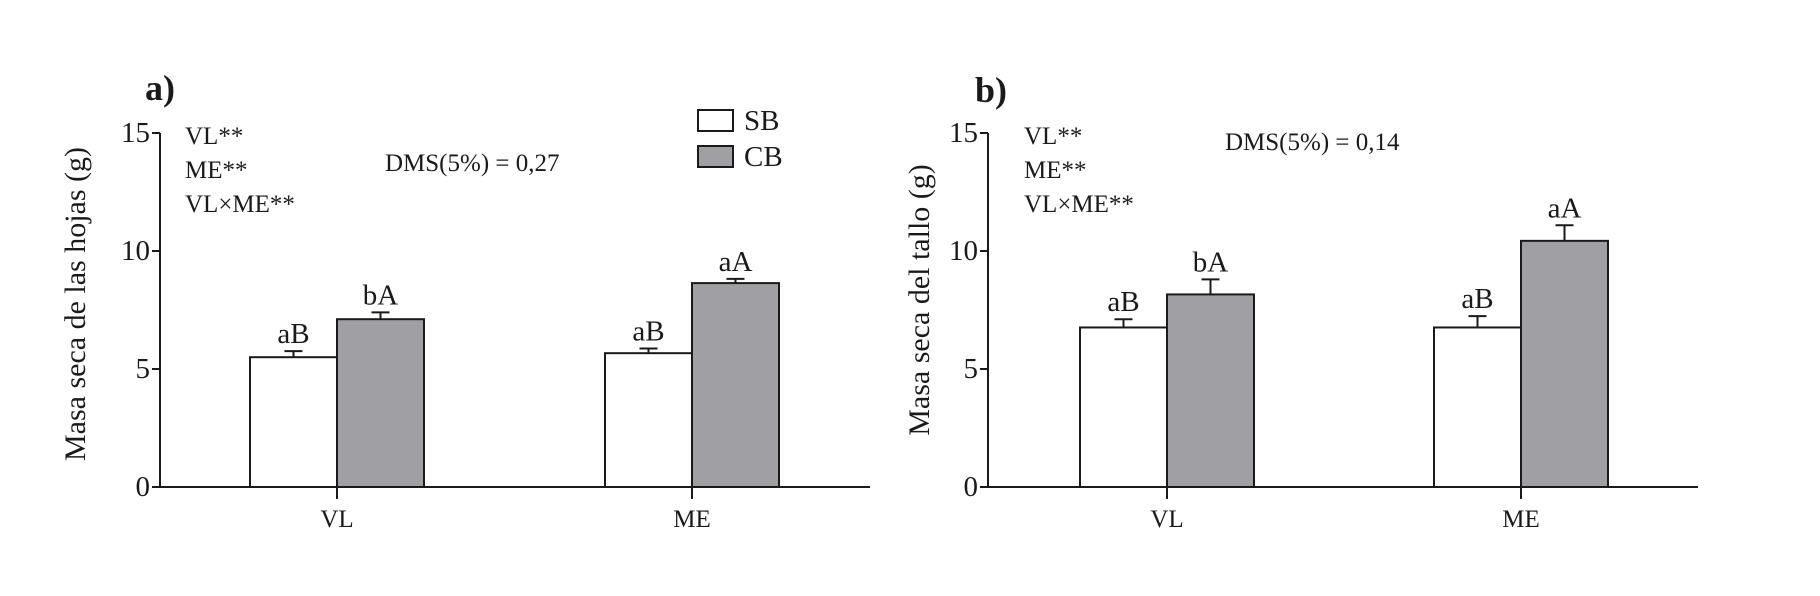 Image resolution: width=1820 pixels, height=596 pixels. I want to click on y-axis-label: Masa seca de las hojas (g), so click(75, 304).